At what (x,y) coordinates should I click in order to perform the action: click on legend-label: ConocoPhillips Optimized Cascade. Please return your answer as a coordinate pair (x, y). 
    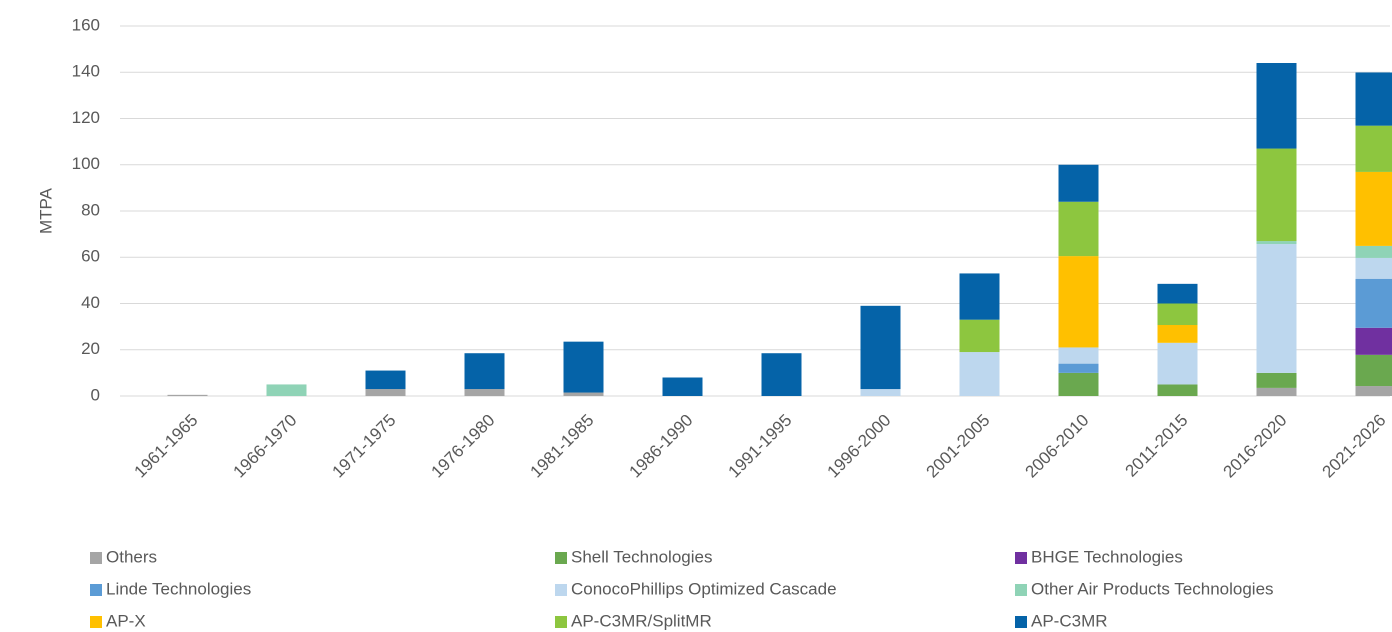
    Looking at the image, I should click on (704, 588).